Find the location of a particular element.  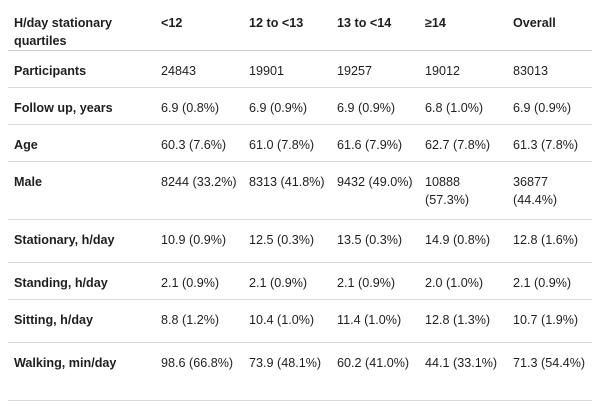

row-label: Follow up, years is located at coordinates (81, 106).